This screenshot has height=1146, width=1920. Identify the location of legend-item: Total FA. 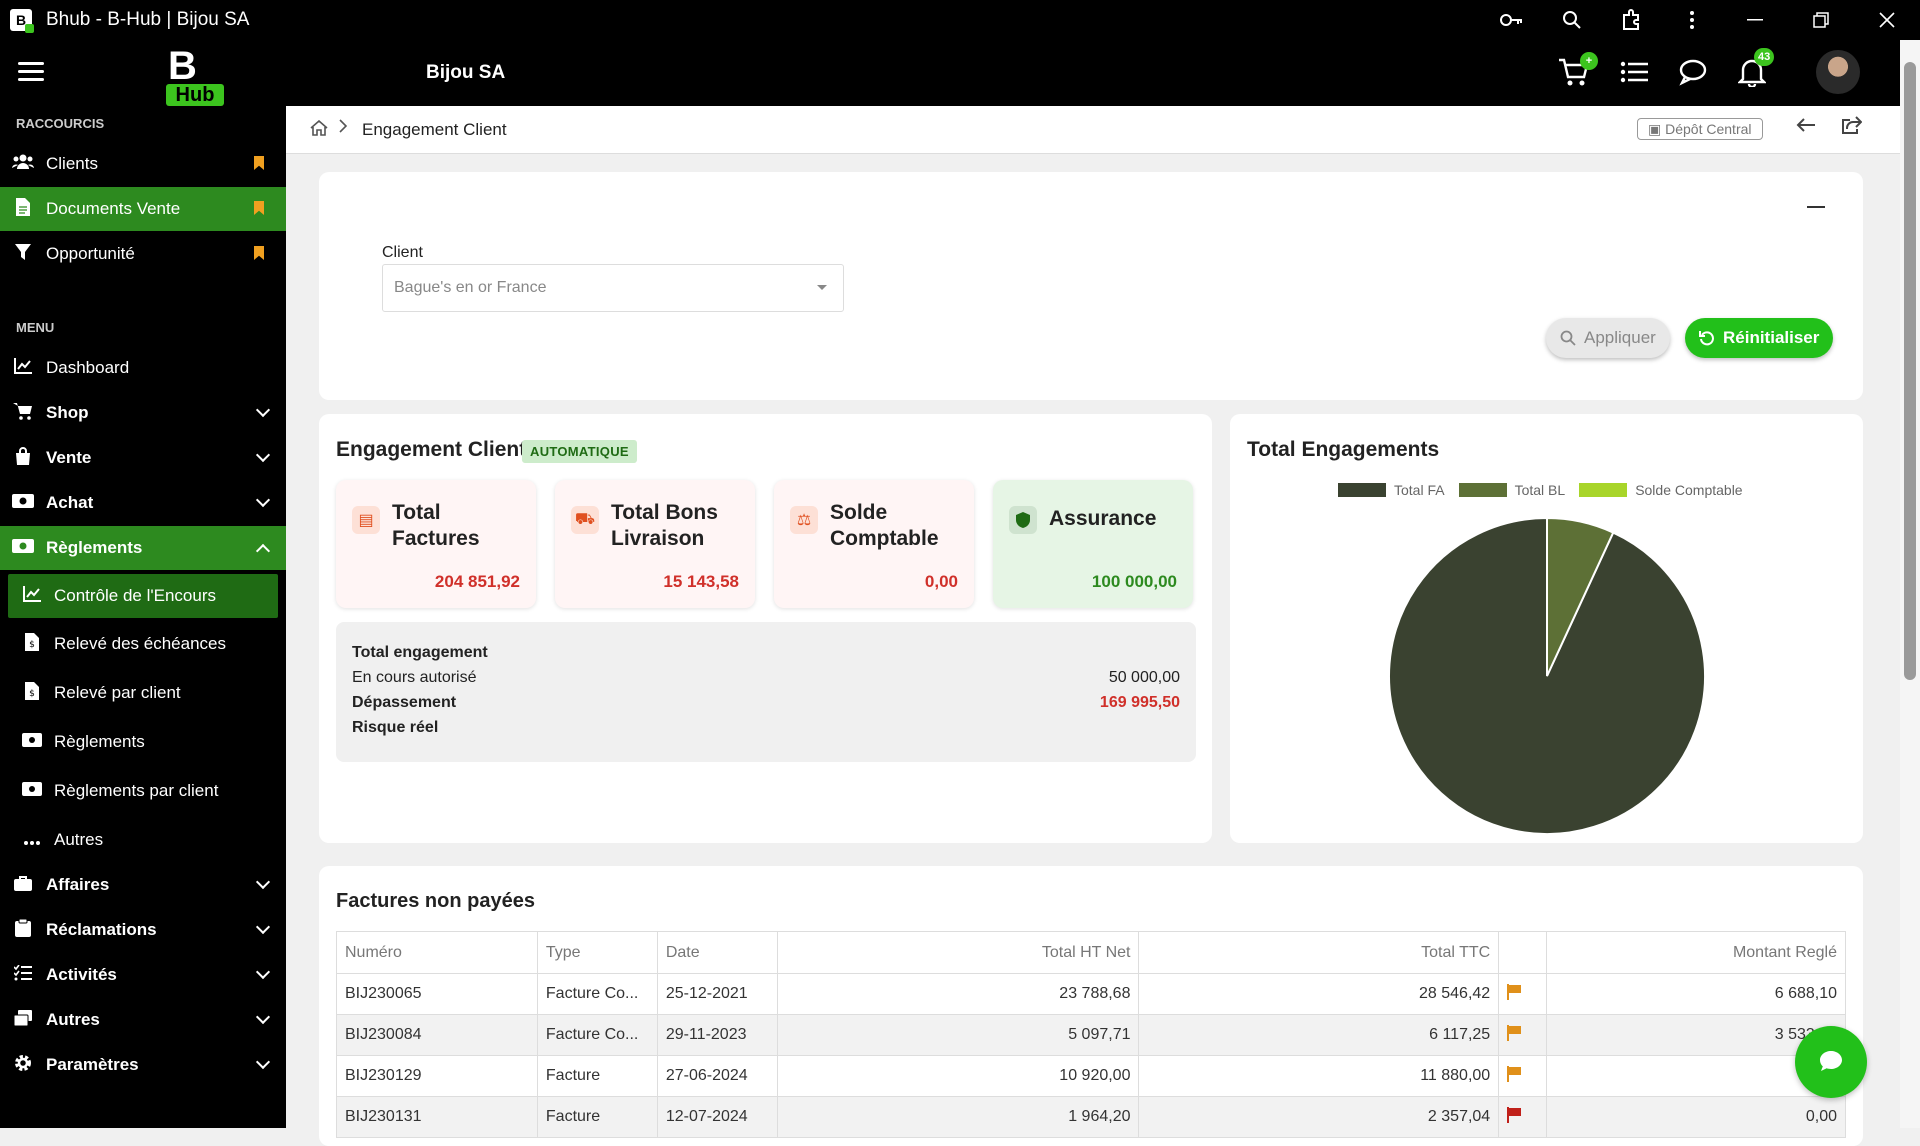
(1391, 490).